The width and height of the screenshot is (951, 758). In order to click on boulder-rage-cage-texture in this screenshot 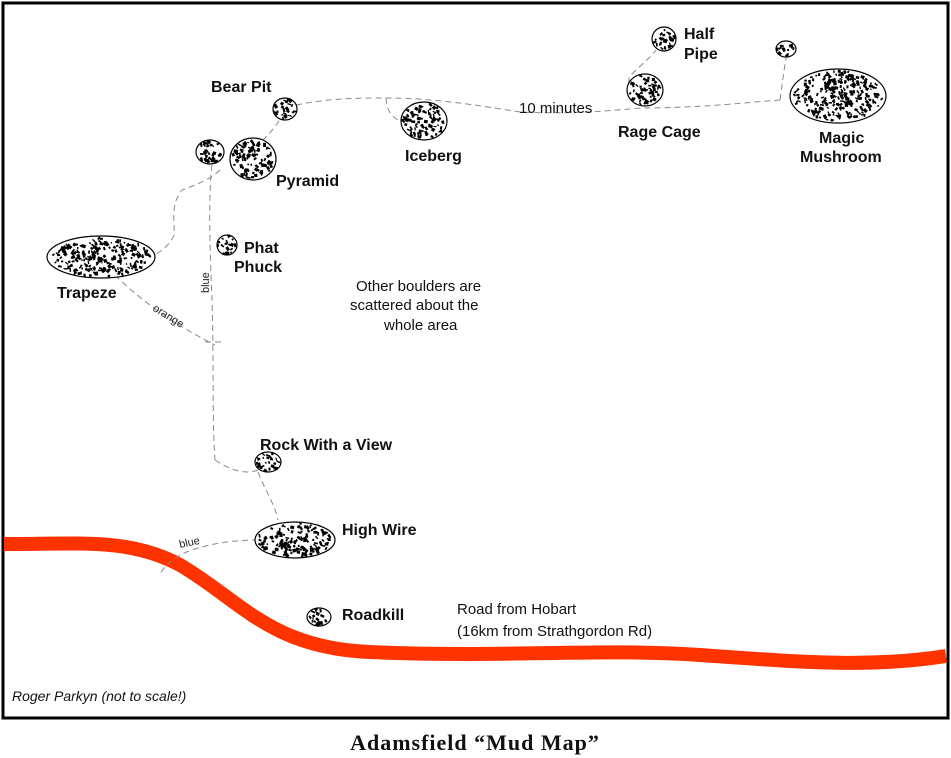, I will do `click(645, 90)`.